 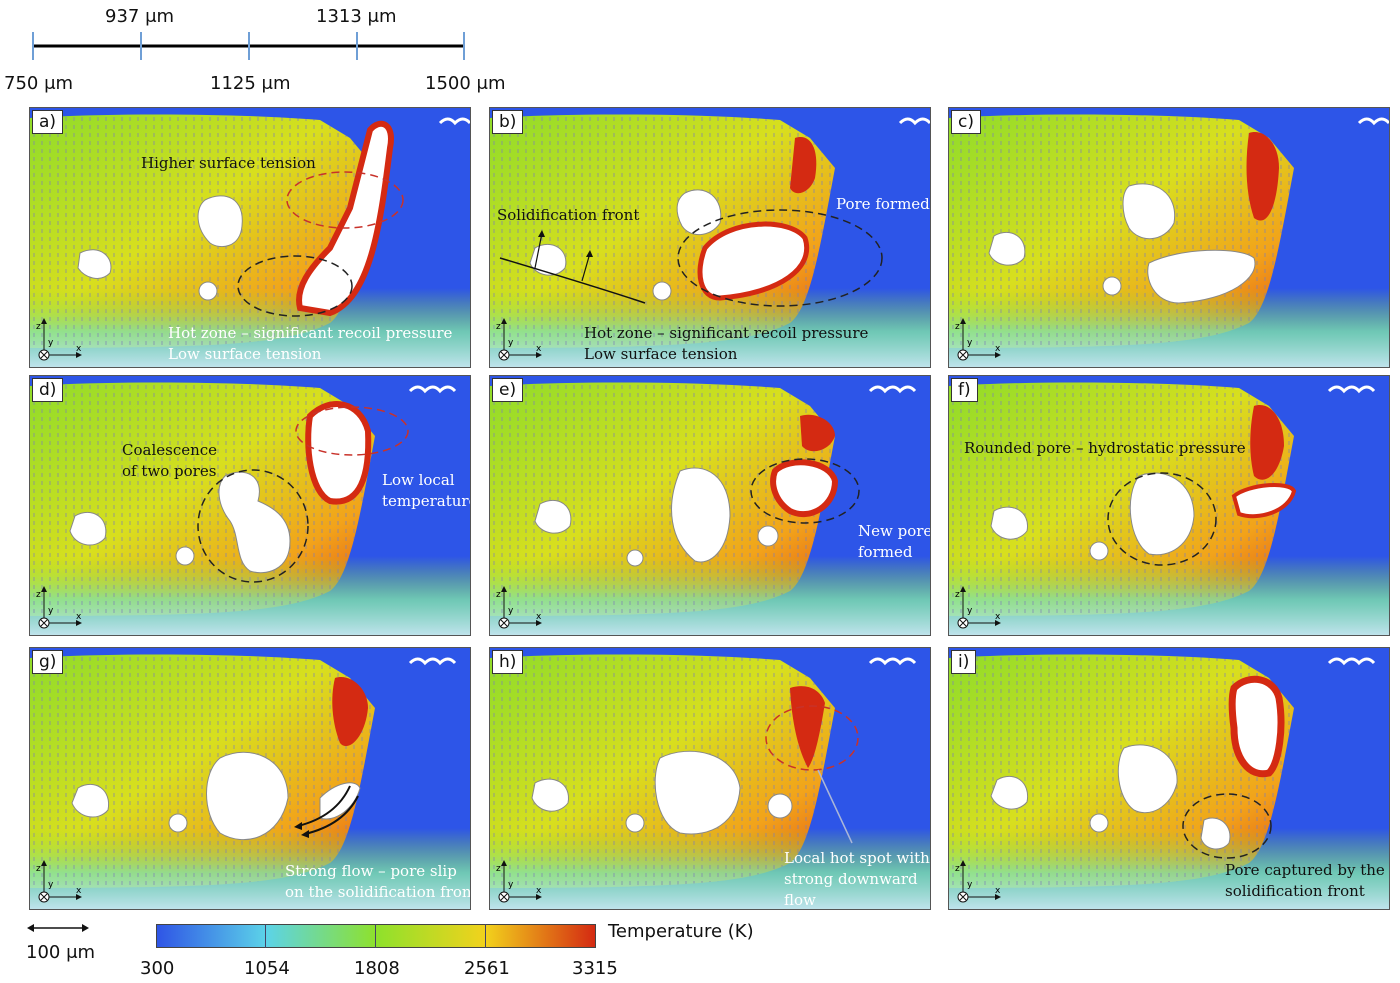 I want to click on panel-label-g: g), so click(x=48, y=662).